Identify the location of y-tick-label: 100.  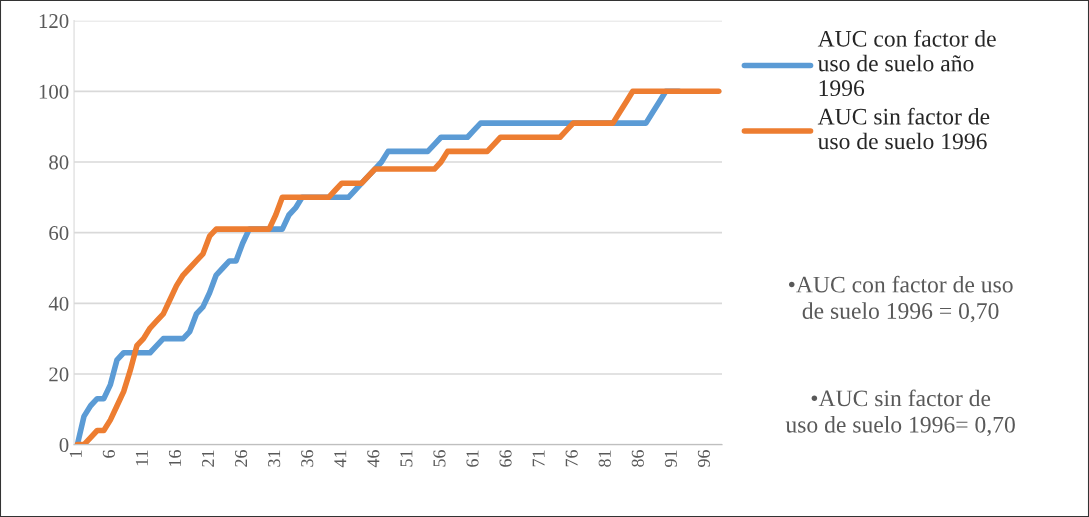
(54, 91).